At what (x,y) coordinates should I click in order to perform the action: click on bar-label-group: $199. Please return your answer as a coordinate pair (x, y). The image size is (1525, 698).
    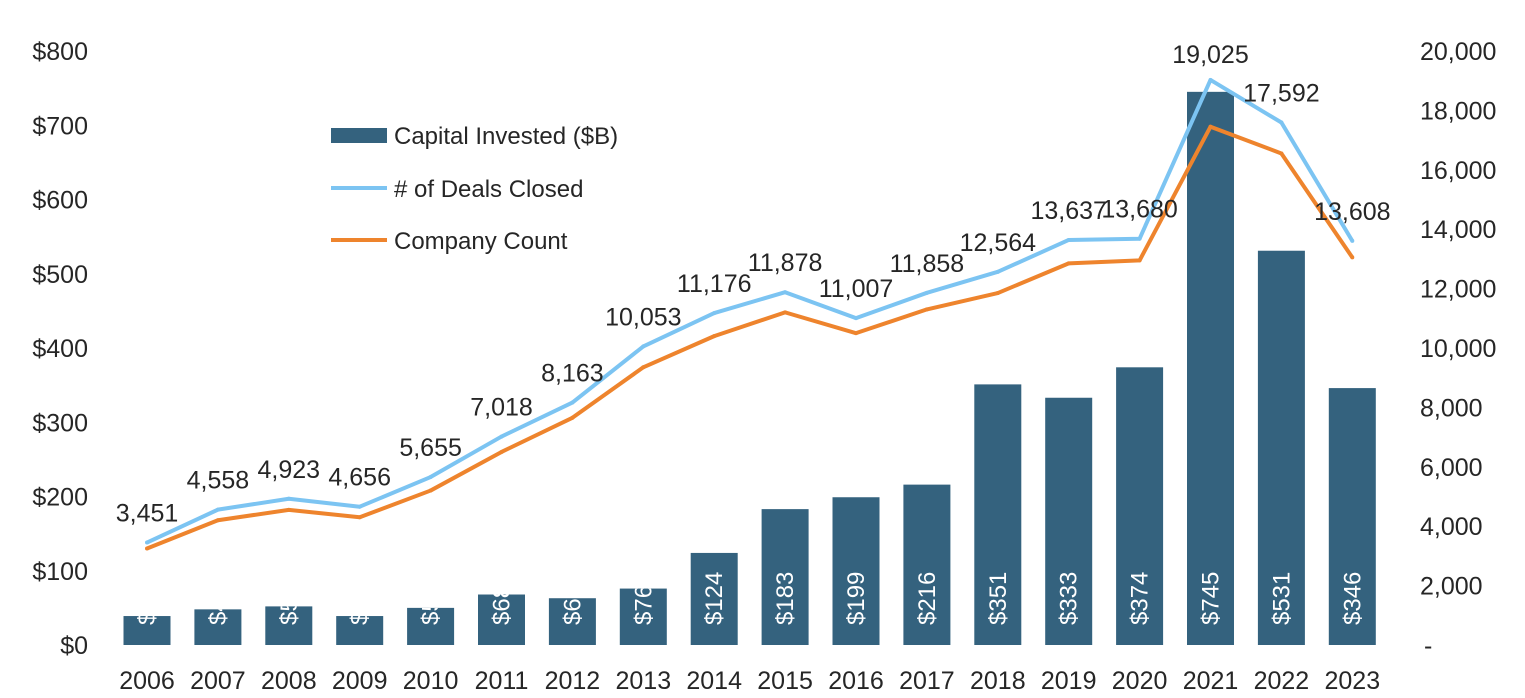
    Looking at the image, I should click on (856, 598).